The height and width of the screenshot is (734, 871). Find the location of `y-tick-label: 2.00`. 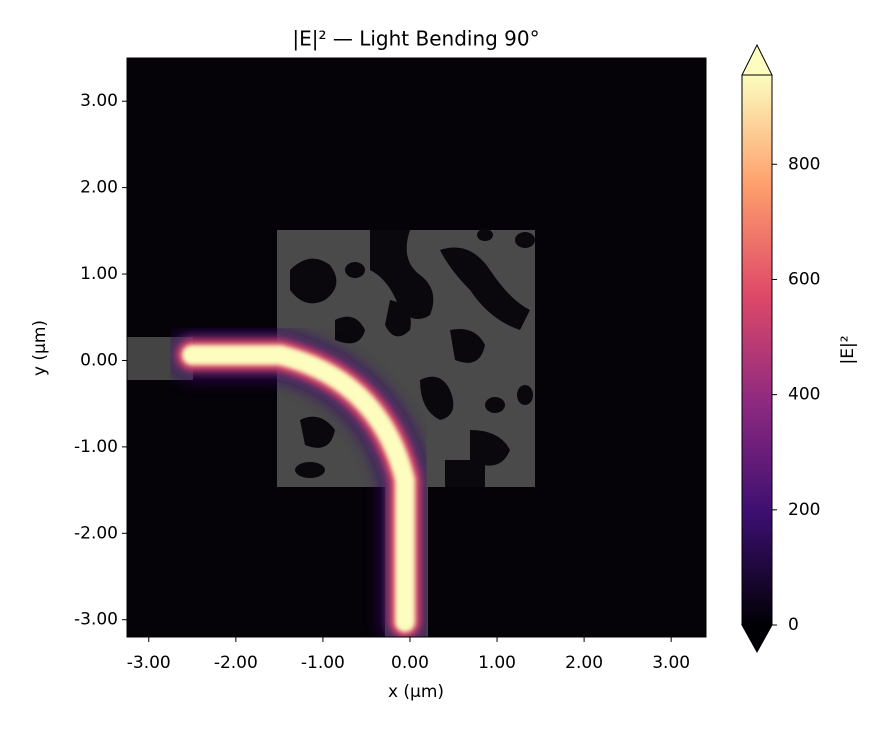

y-tick-label: 2.00 is located at coordinates (99, 188).